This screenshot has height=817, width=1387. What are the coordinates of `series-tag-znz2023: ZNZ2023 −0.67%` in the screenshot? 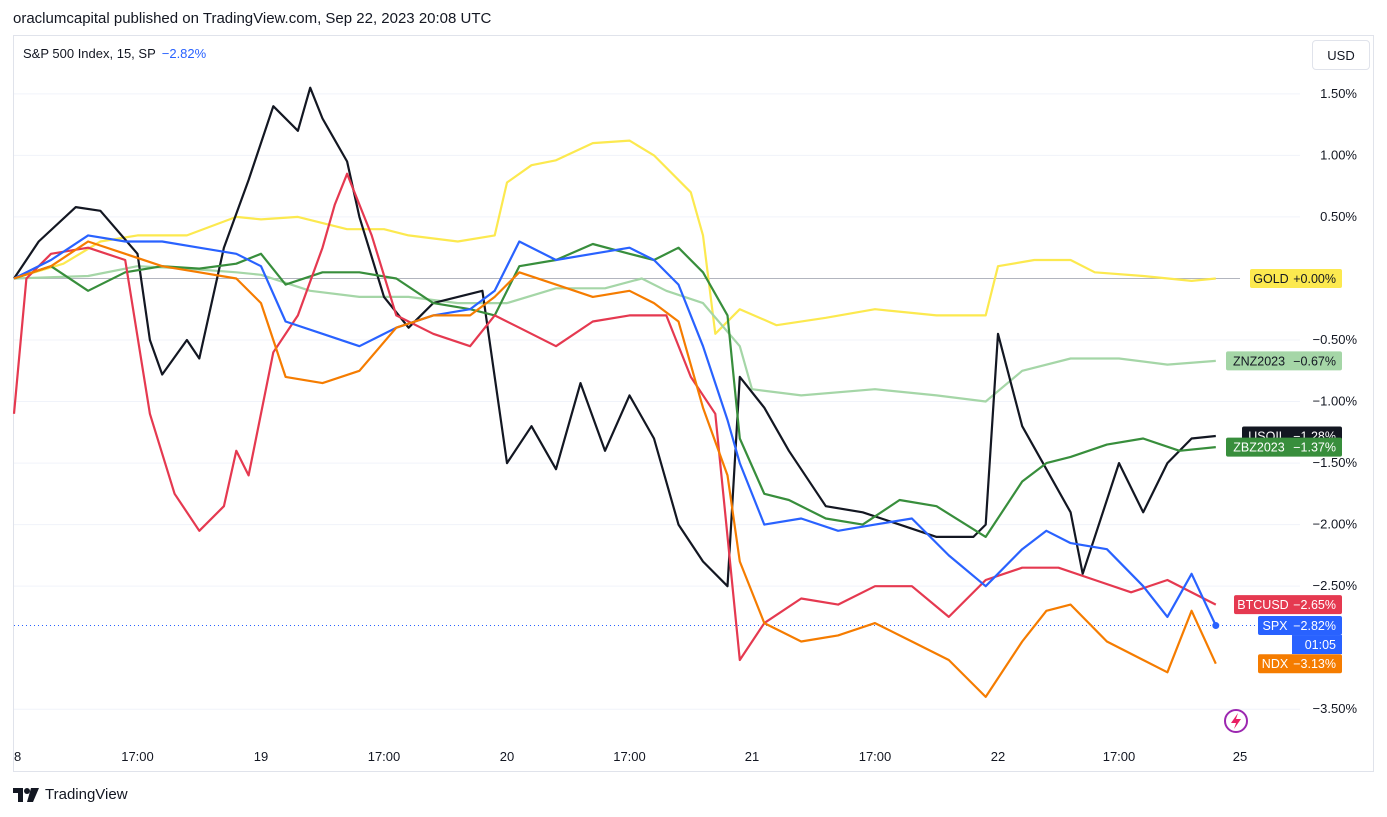 It's located at (1284, 361).